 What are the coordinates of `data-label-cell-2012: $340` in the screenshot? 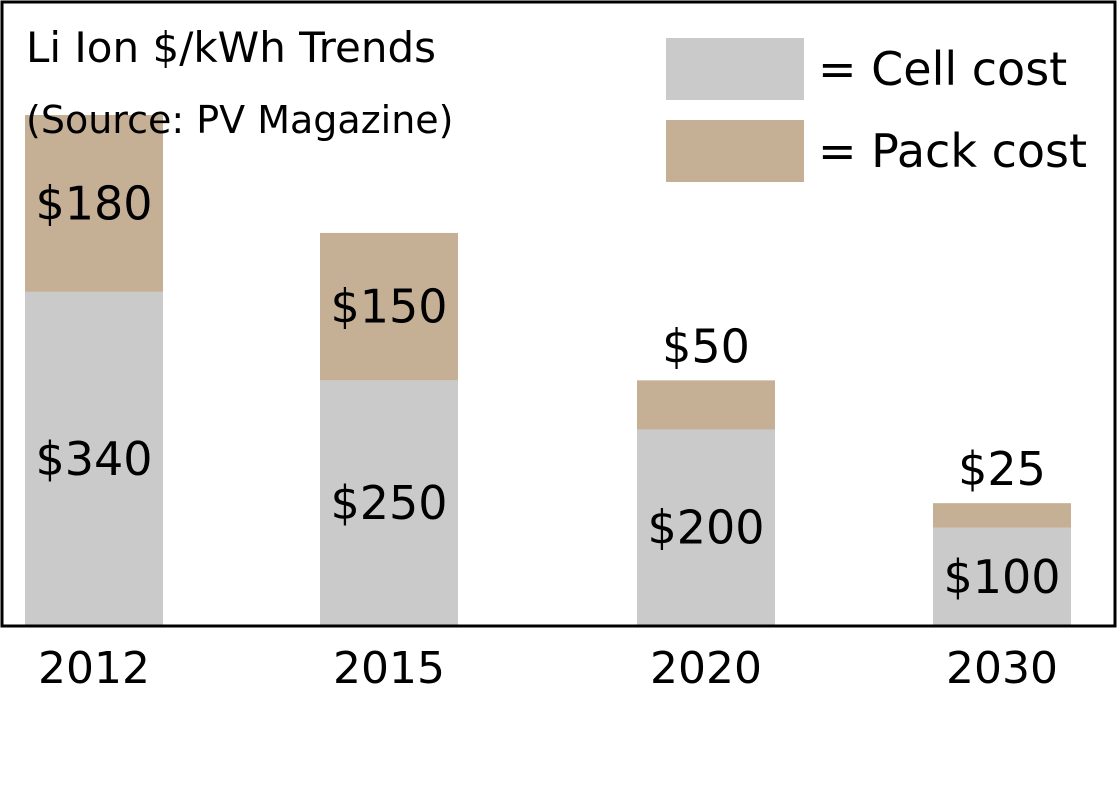 It's located at (93, 459).